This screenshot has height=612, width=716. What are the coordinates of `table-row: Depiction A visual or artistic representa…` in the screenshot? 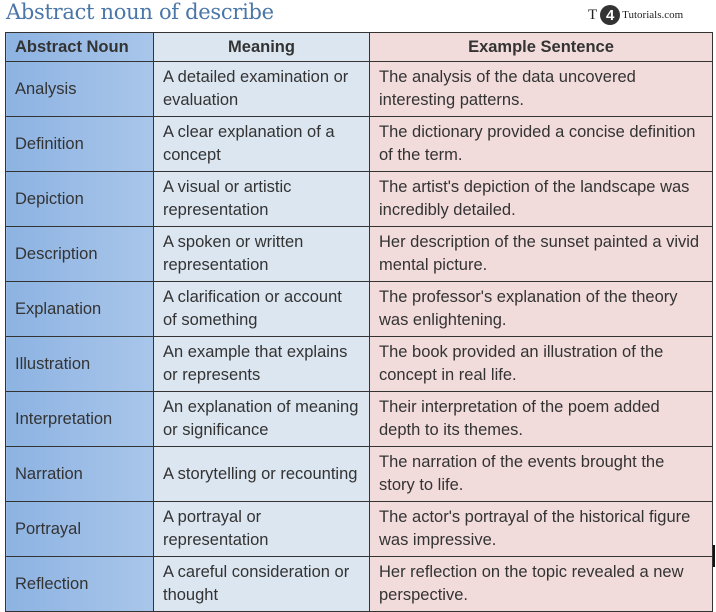 It's located at (359, 199).